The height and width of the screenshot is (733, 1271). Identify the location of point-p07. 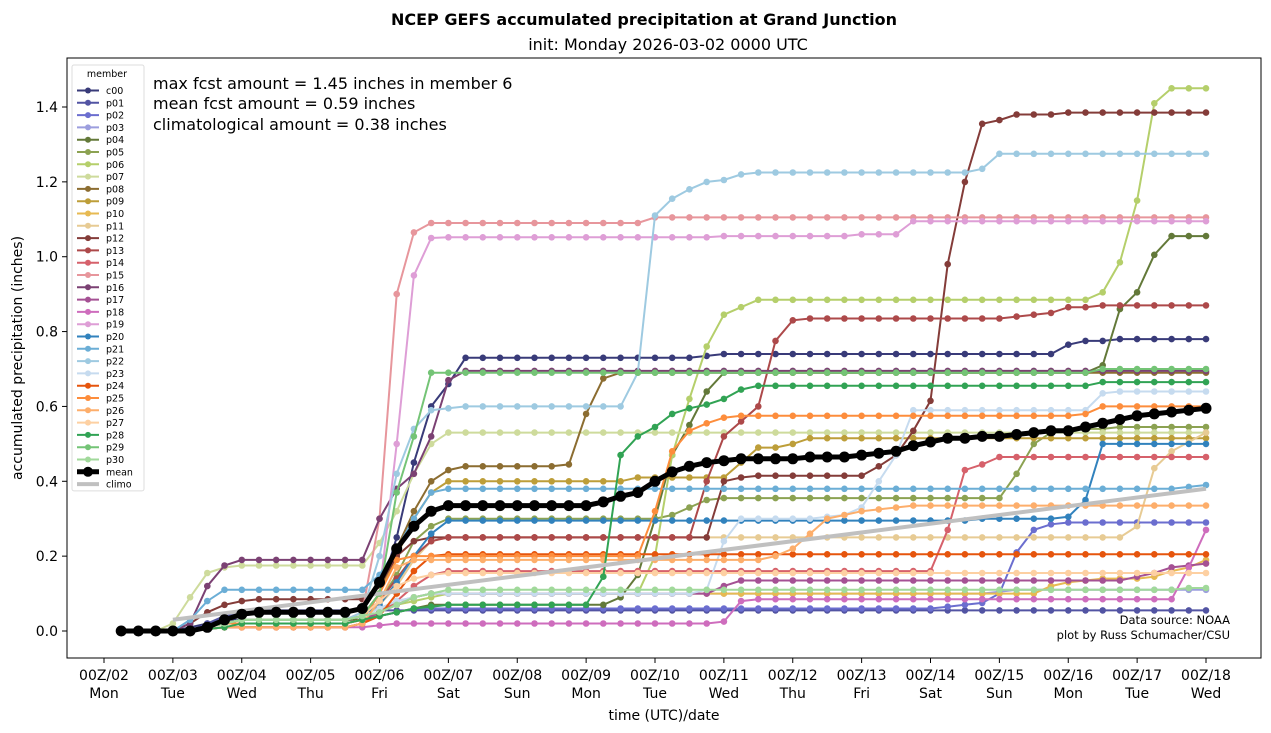
(827, 432).